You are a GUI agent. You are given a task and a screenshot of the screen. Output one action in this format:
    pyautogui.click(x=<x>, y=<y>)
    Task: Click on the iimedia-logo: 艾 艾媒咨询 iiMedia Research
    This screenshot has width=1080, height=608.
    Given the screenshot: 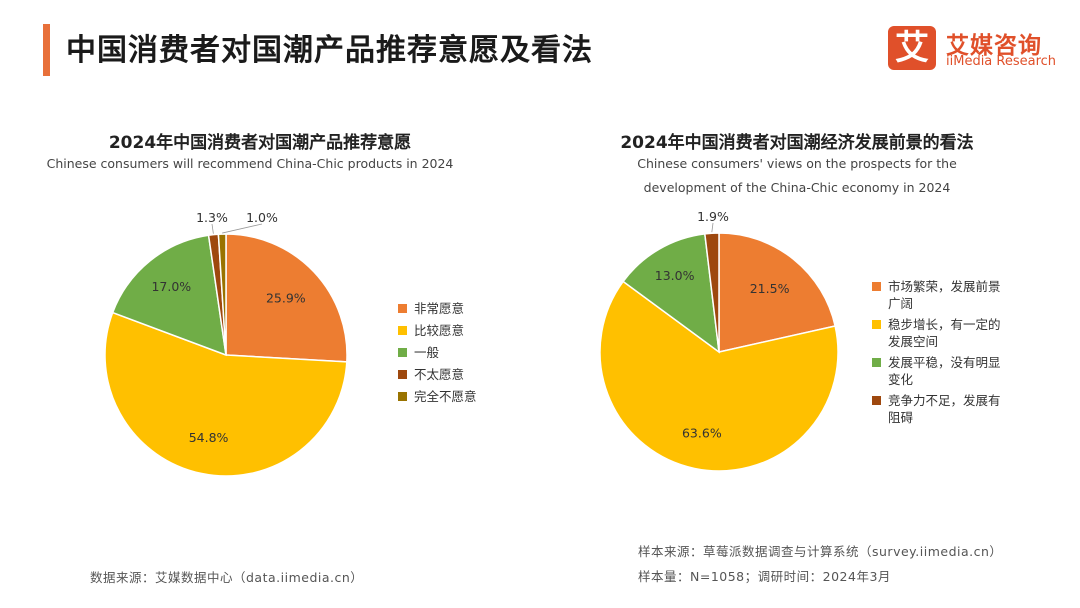 What is the action you would take?
    pyautogui.click(x=975, y=49)
    